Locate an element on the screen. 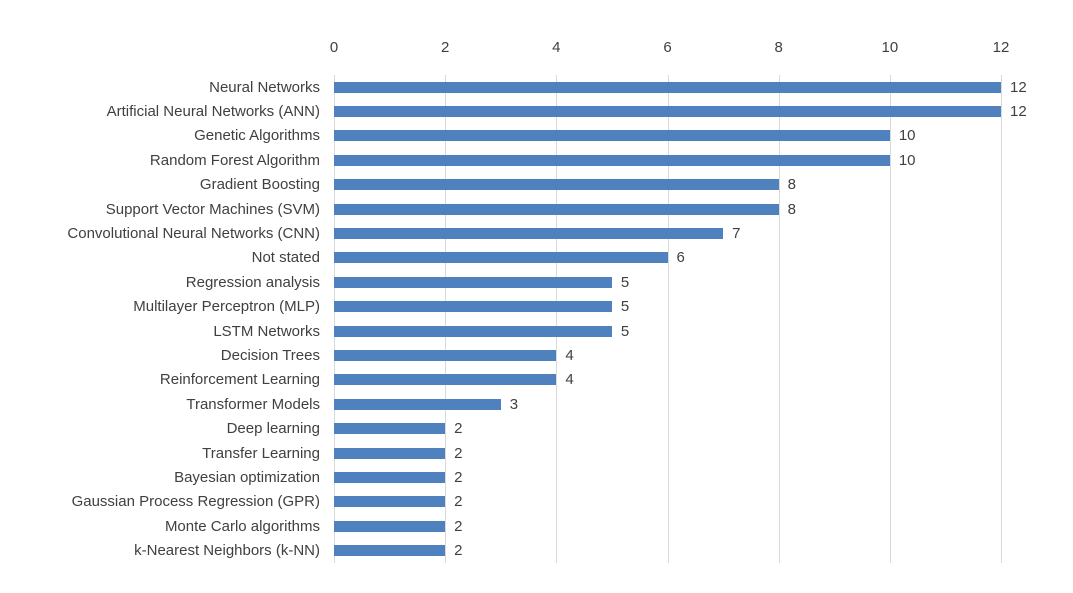 The height and width of the screenshot is (593, 1073). category-label: Gradient Boosting is located at coordinates (259, 185).